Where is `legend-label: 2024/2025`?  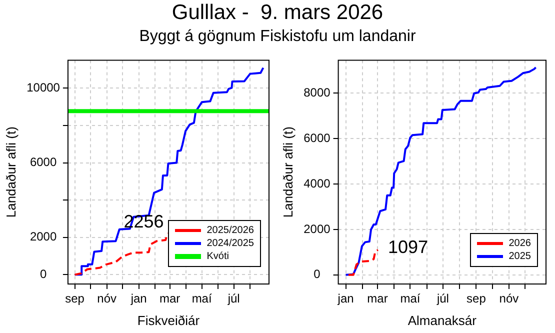
legend-label: 2024/2025 is located at coordinates (230, 243).